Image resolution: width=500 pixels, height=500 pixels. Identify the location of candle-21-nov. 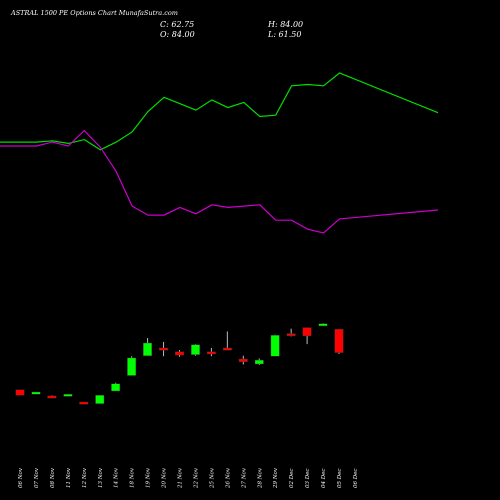
(180, 353).